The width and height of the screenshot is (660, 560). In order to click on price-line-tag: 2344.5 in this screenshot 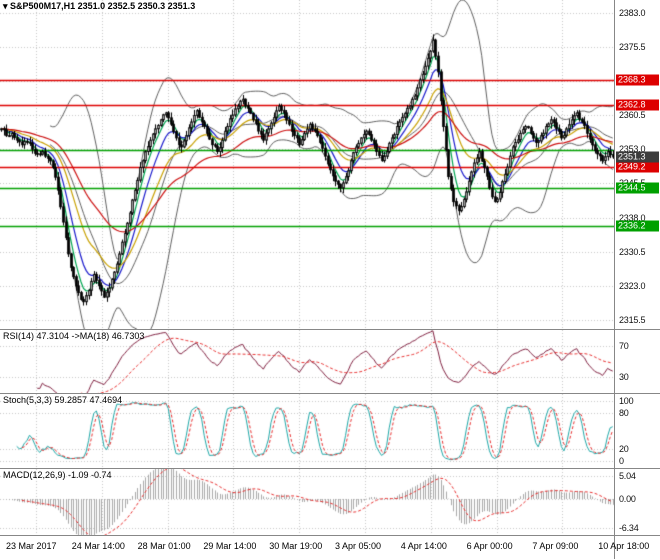, I will do `click(637, 188)`.